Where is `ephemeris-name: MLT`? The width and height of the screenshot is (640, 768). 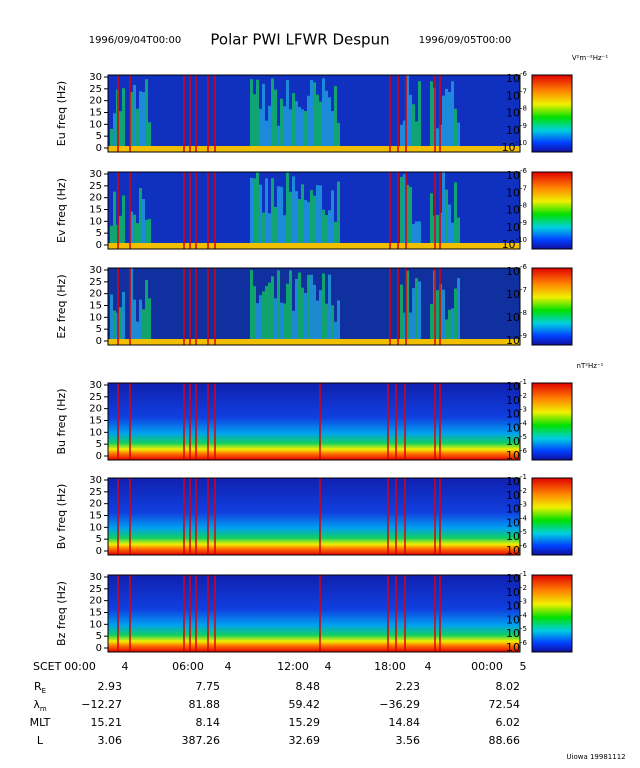
ephemeris-name: MLT is located at coordinates (40, 722).